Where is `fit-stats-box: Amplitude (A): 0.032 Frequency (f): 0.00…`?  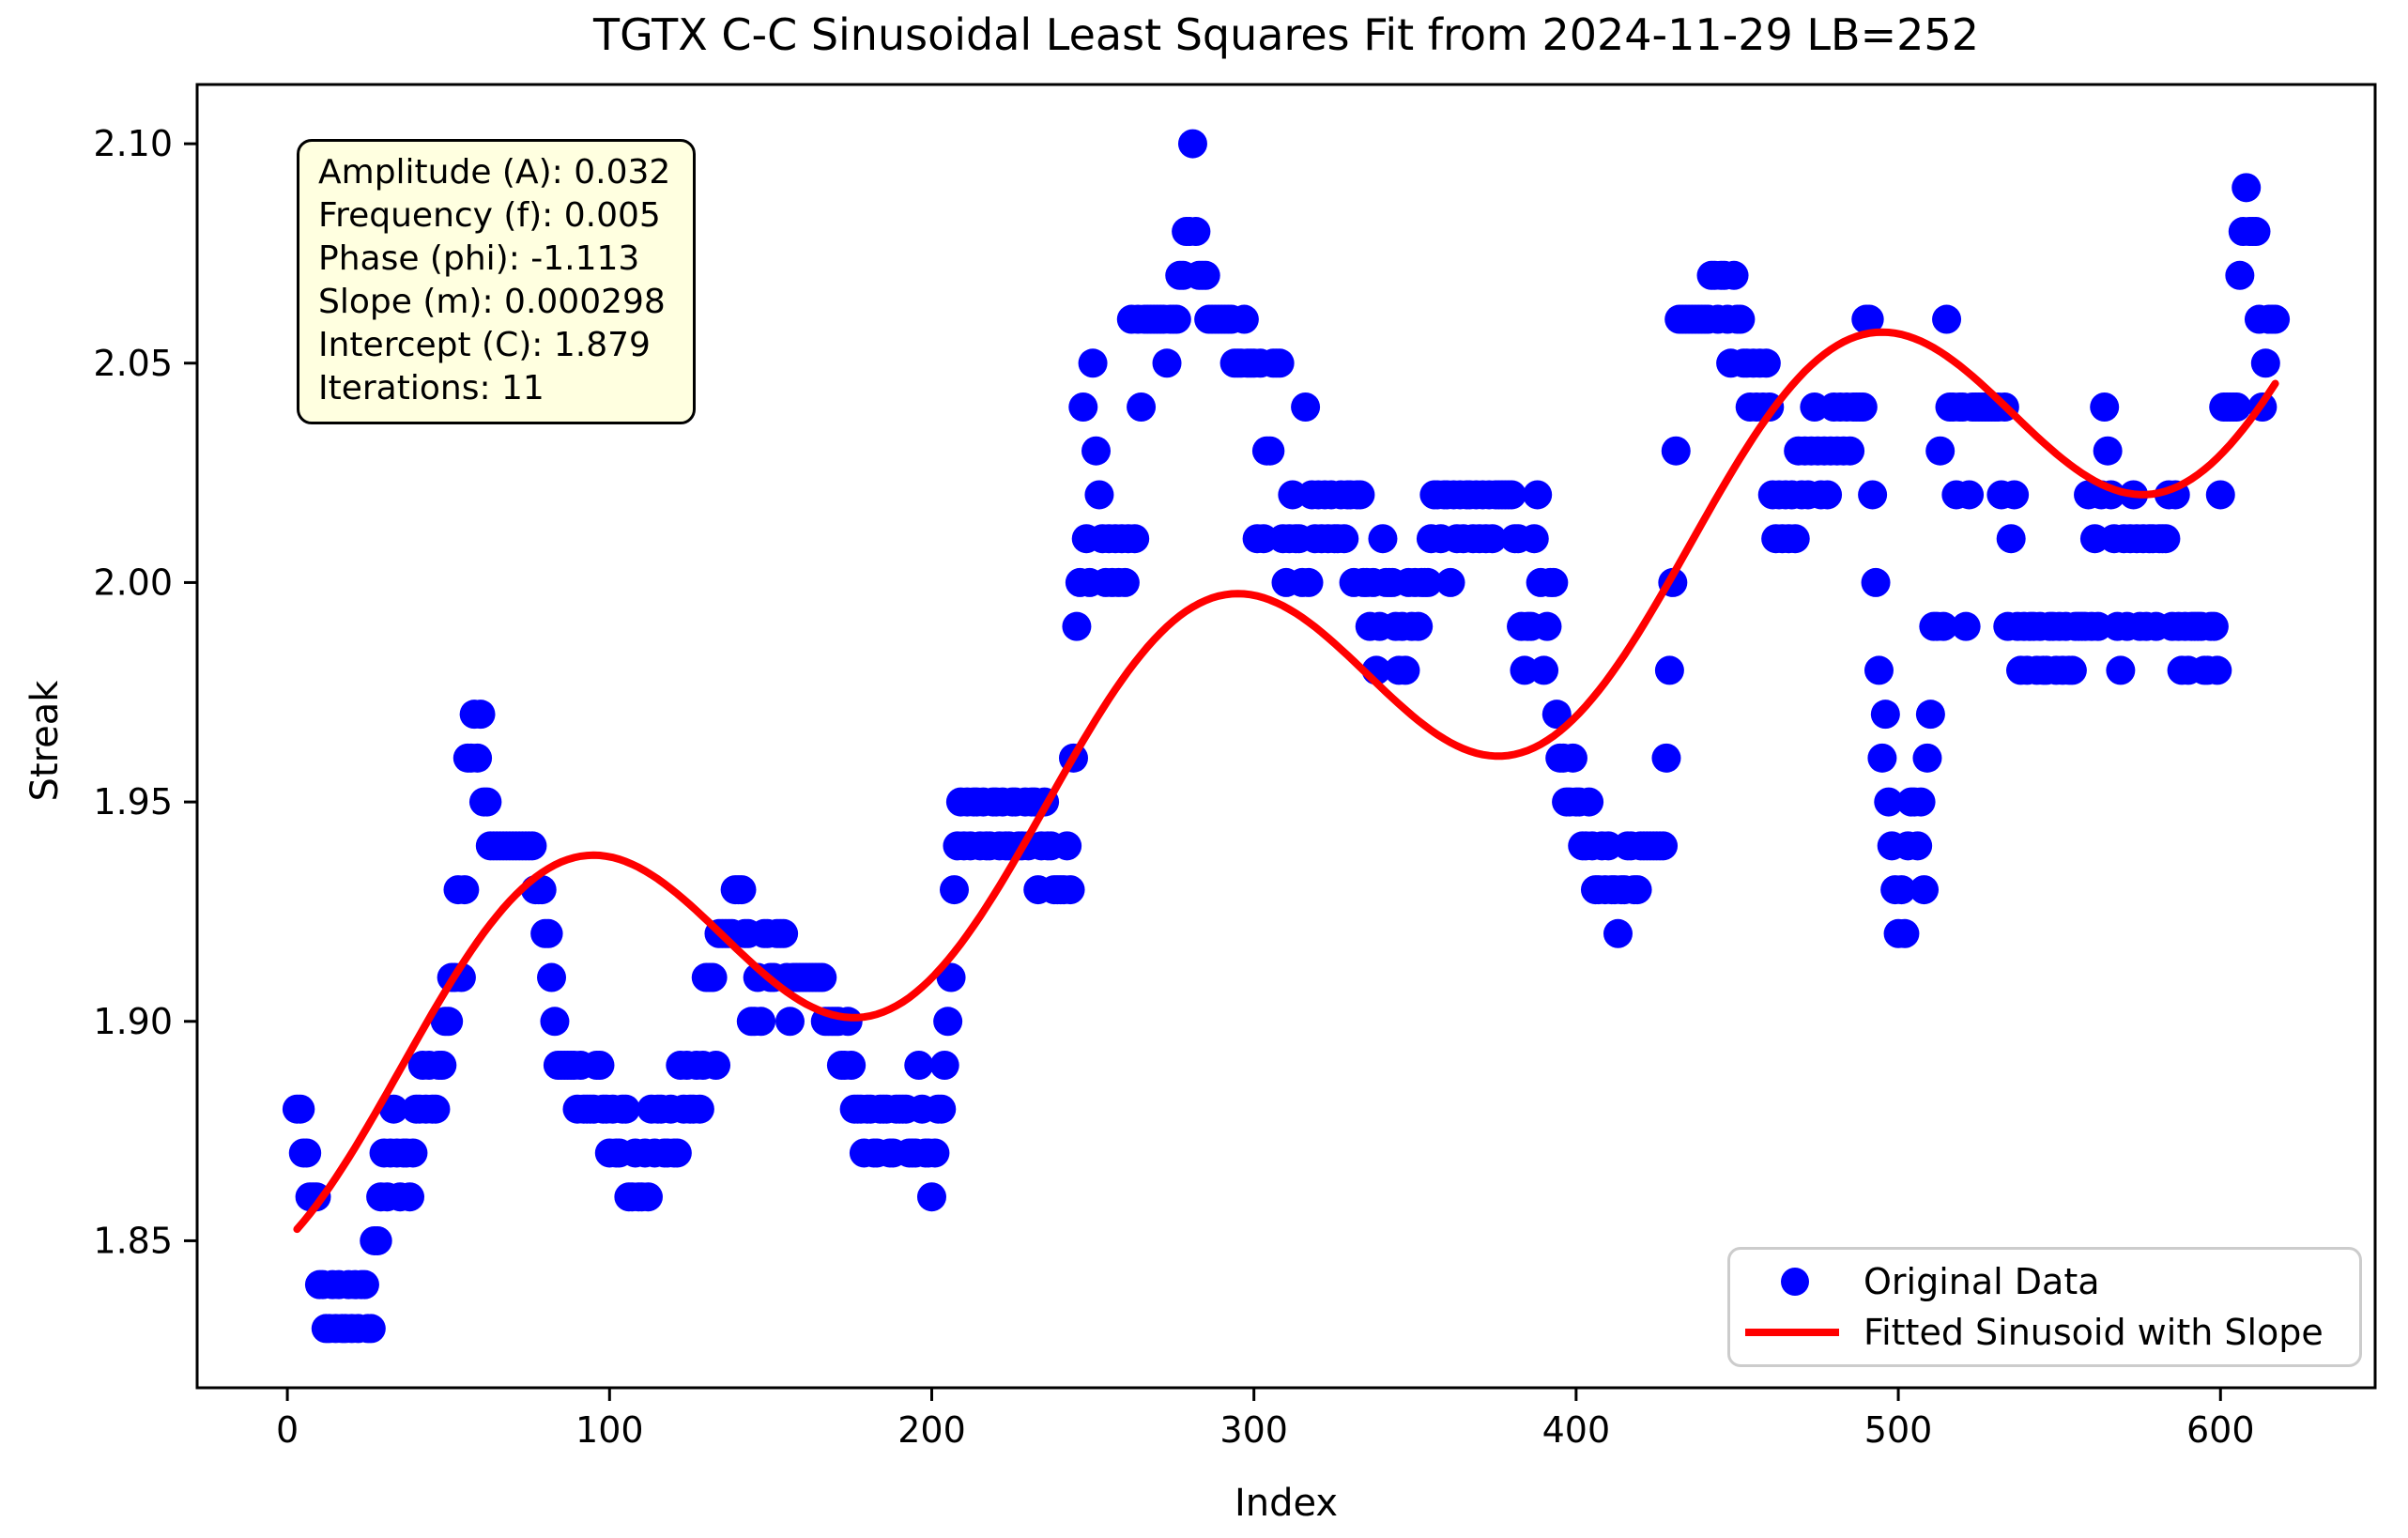 fit-stats-box: Amplitude (A): 0.032 Frequency (f): 0.00… is located at coordinates (497, 281).